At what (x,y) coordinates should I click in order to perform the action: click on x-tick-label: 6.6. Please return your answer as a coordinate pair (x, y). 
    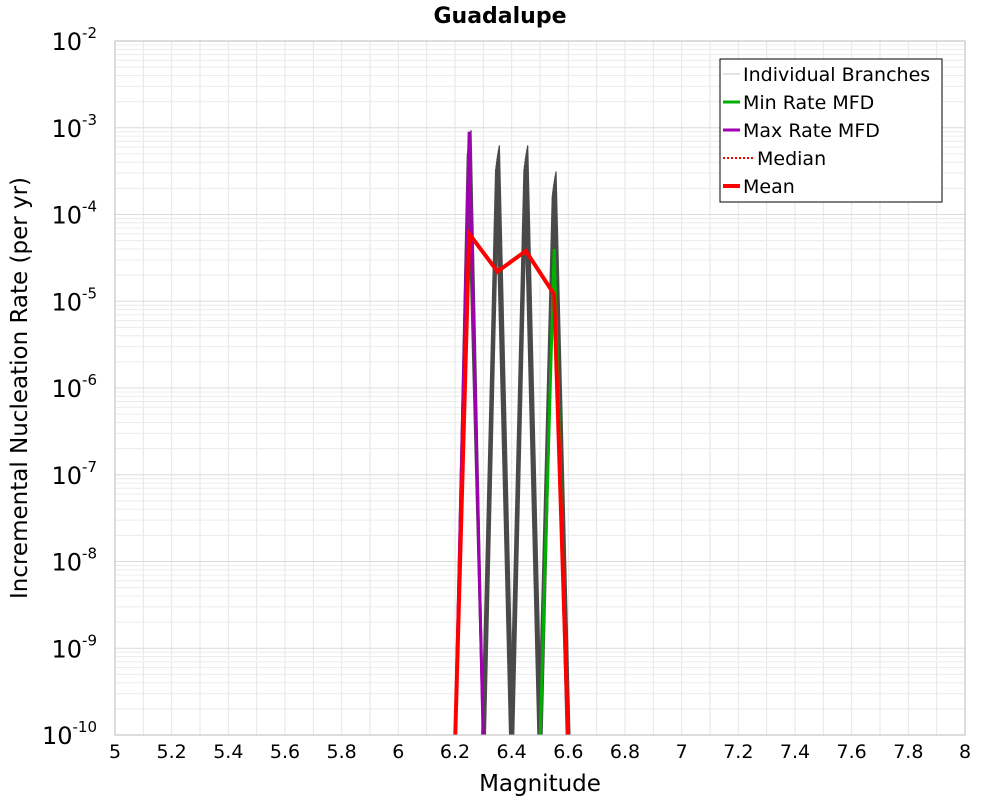
    Looking at the image, I should click on (568, 752).